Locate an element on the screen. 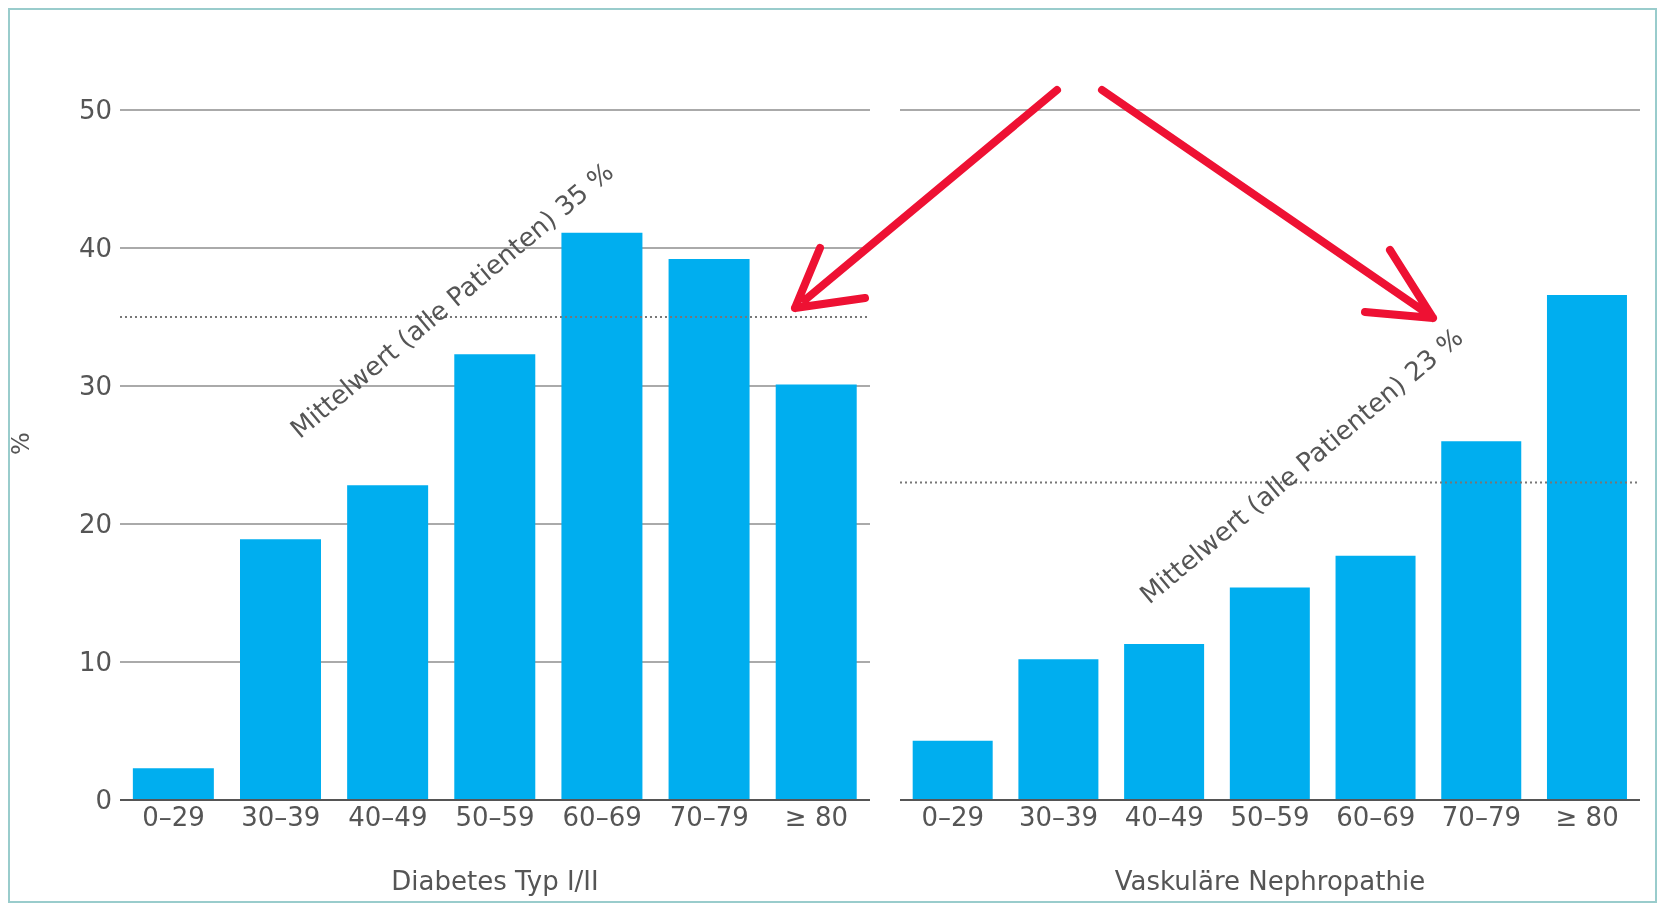  y-tick-label: 10 is located at coordinates (95, 662).